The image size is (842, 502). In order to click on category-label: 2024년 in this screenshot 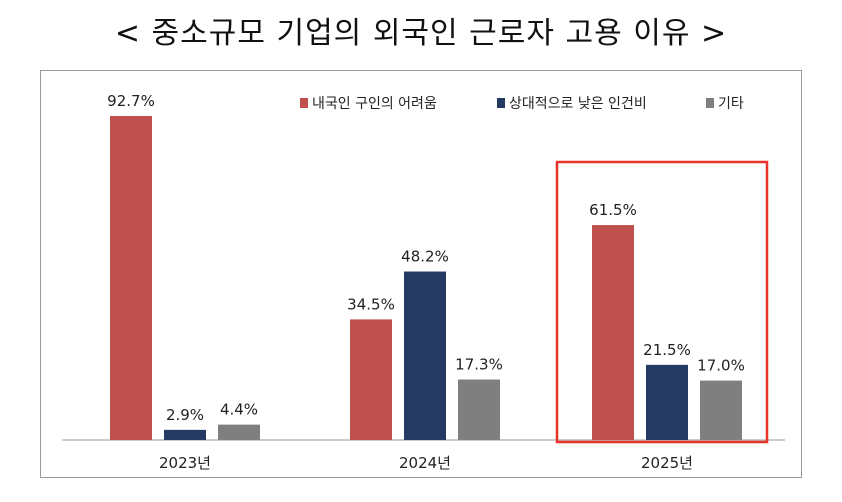, I will do `click(425, 463)`.